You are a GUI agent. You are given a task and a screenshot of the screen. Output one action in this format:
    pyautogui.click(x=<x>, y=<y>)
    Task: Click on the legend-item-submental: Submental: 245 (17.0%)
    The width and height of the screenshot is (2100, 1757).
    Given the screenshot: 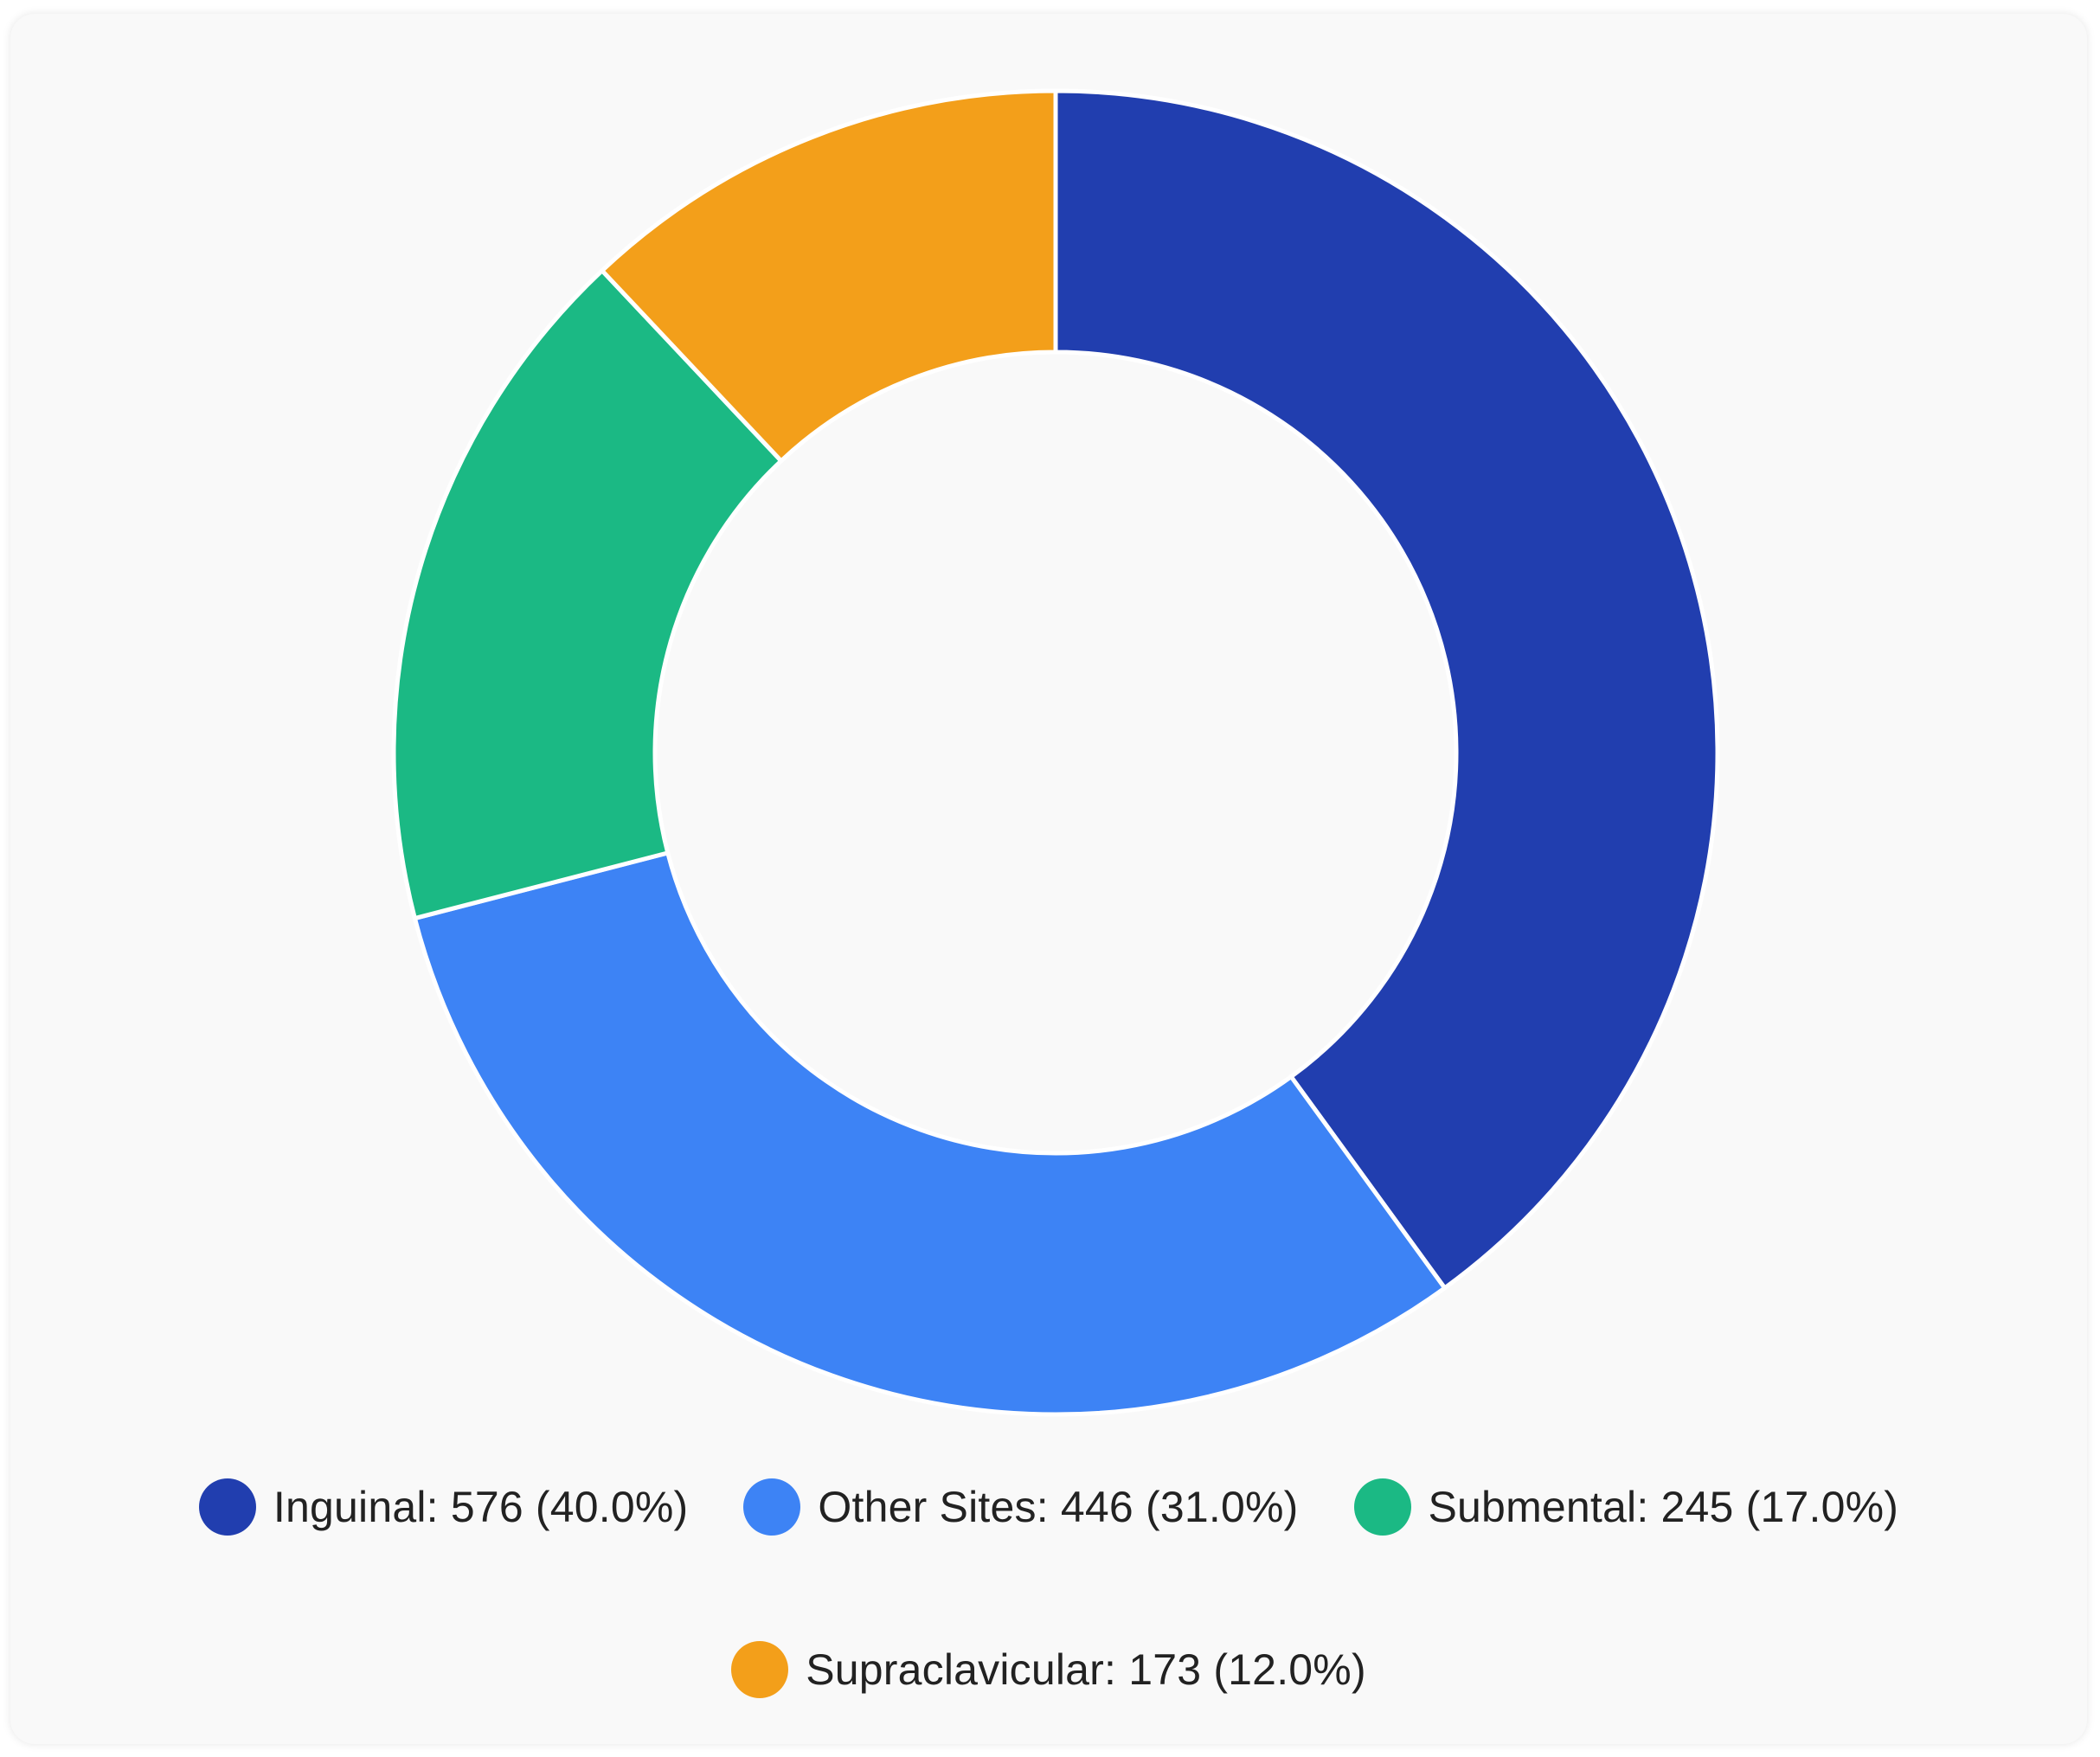 What is the action you would take?
    pyautogui.click(x=1626, y=1507)
    